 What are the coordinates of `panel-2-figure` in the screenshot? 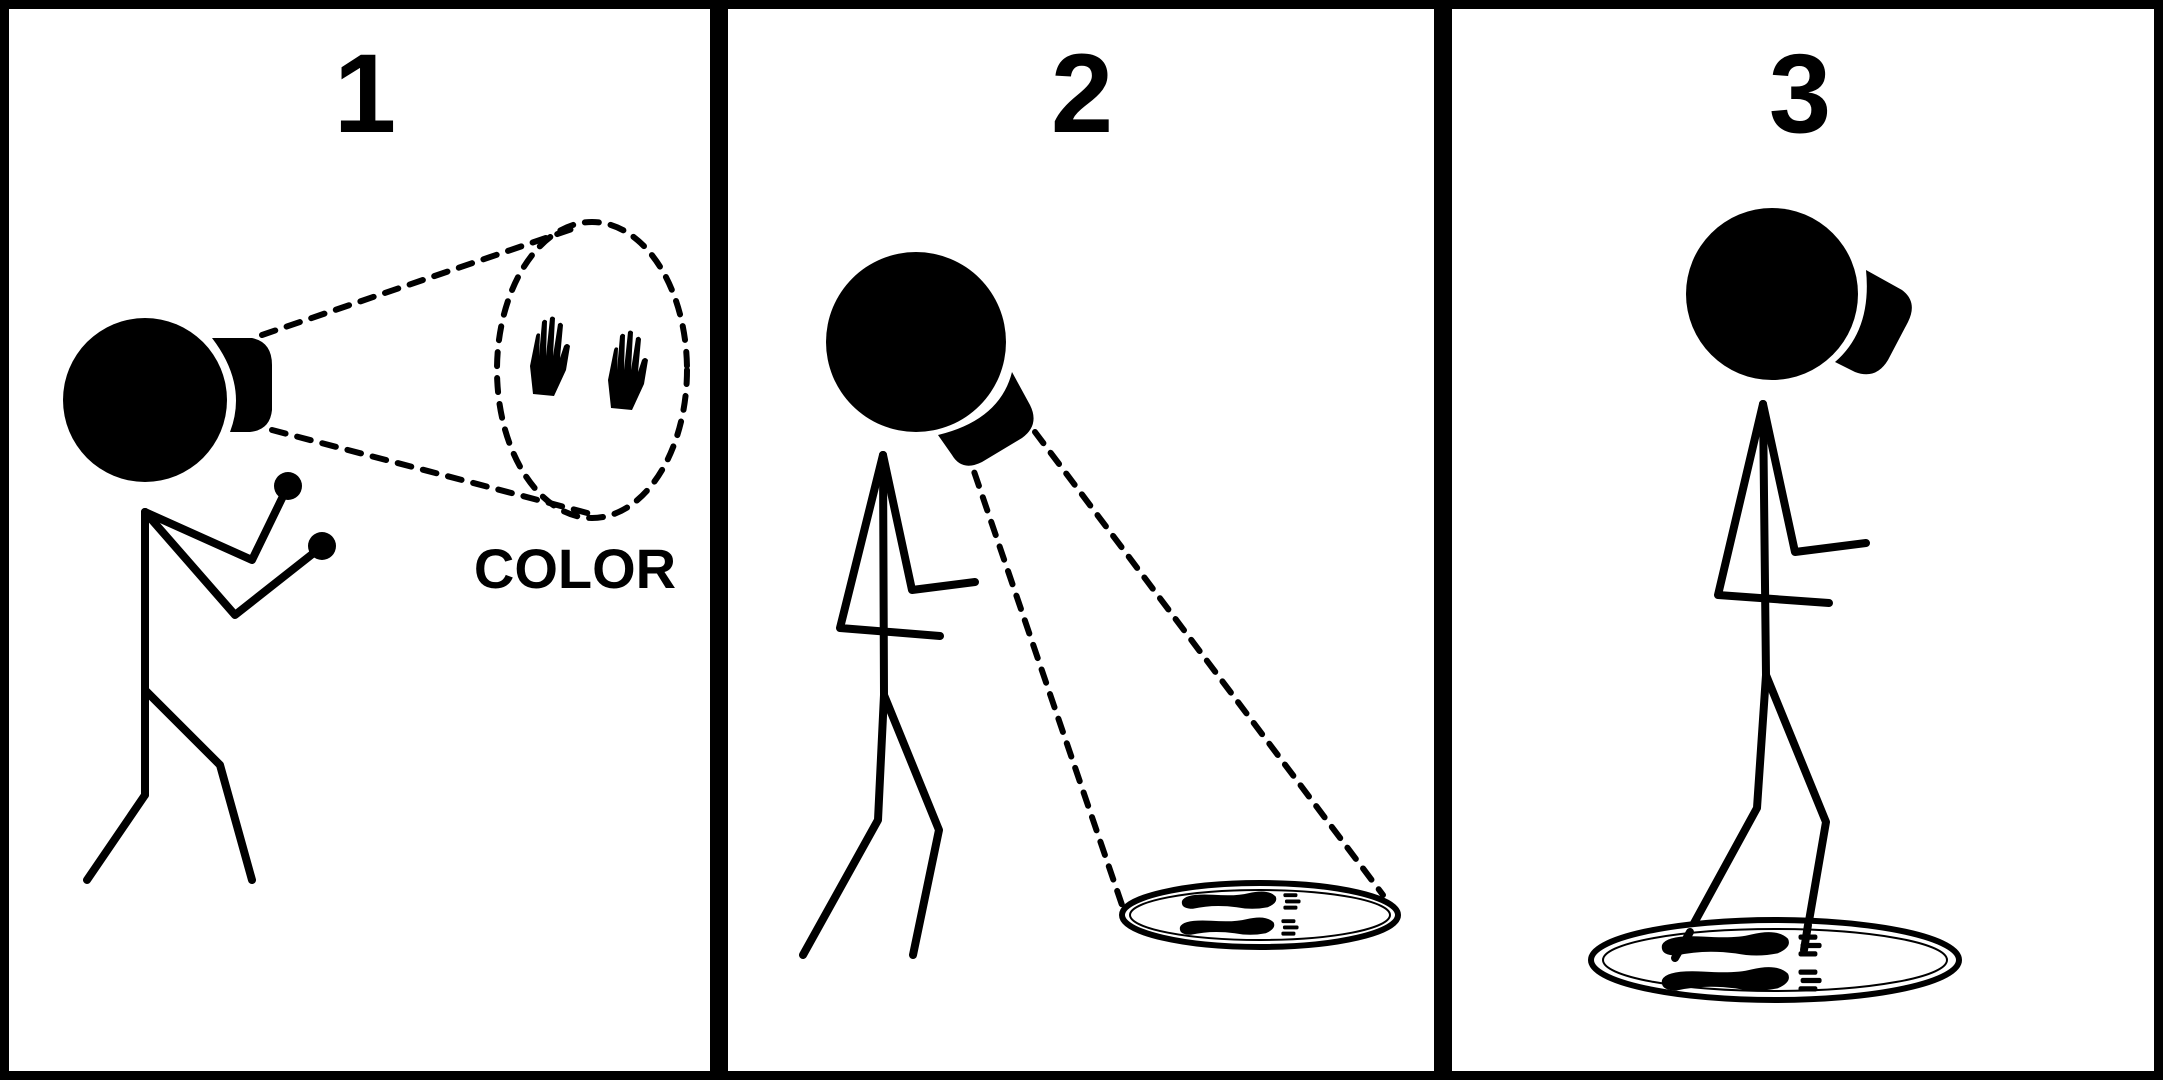 It's located at (916, 605).